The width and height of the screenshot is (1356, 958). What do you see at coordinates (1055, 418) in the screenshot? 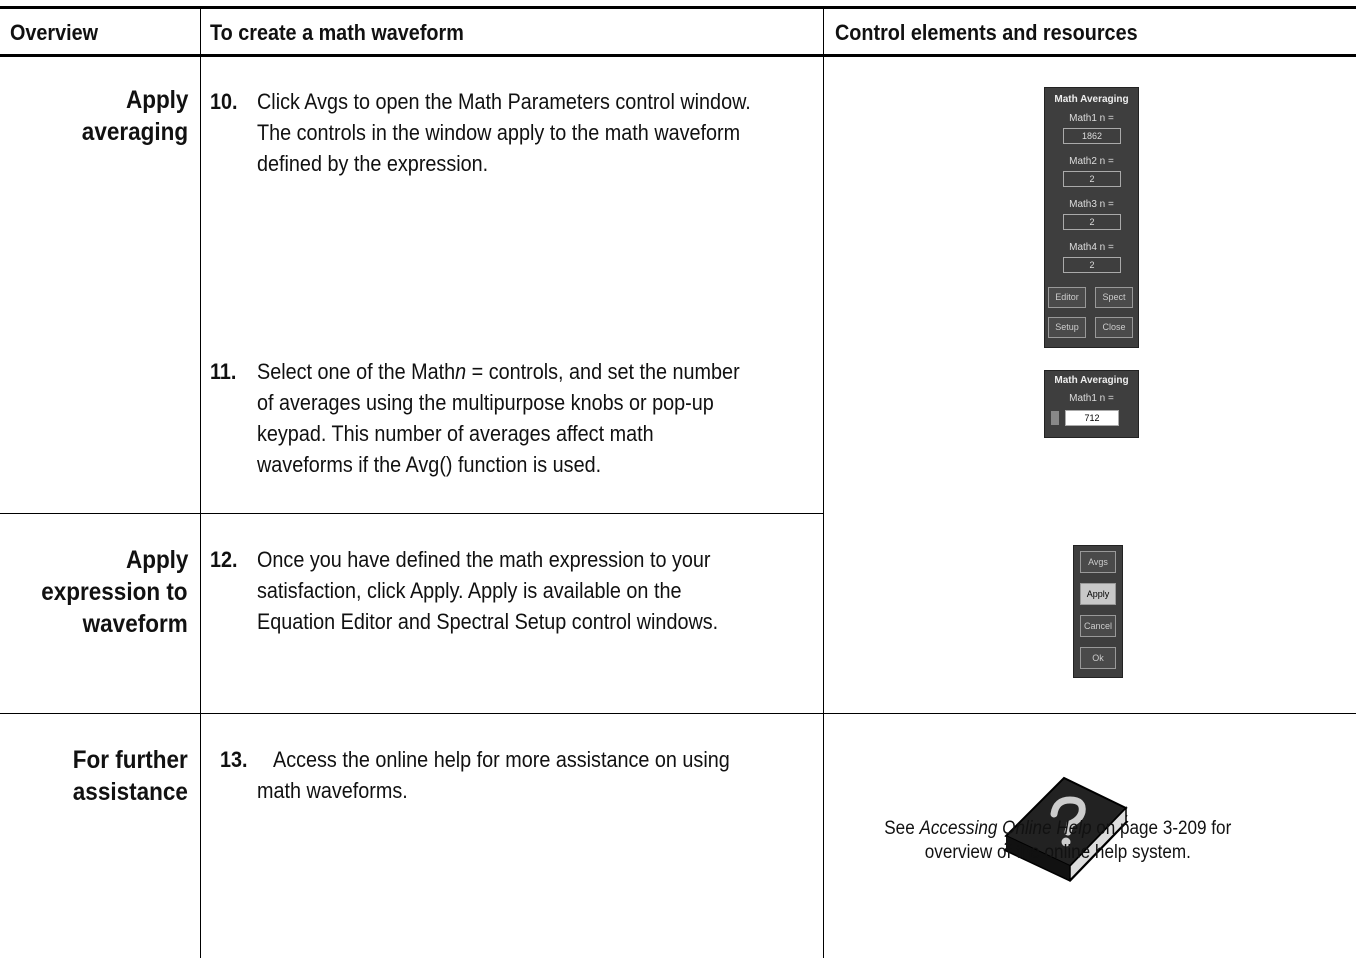
I see `keypad-icon` at bounding box center [1055, 418].